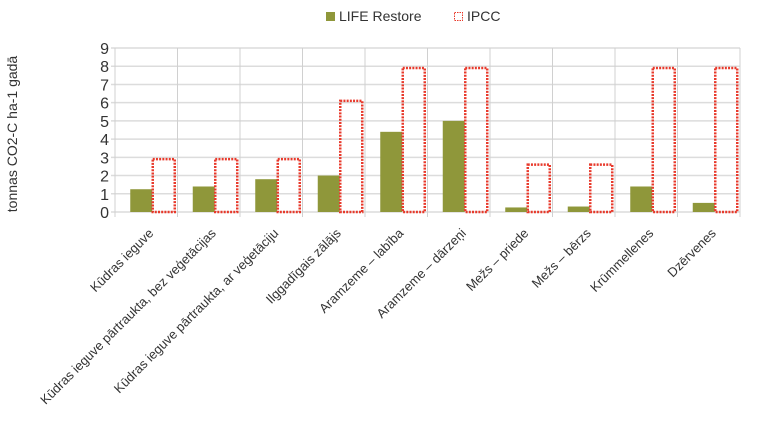 The width and height of the screenshot is (768, 422). Describe the element at coordinates (458, 16) in the screenshot. I see `legend-swatch-ipcc` at that location.